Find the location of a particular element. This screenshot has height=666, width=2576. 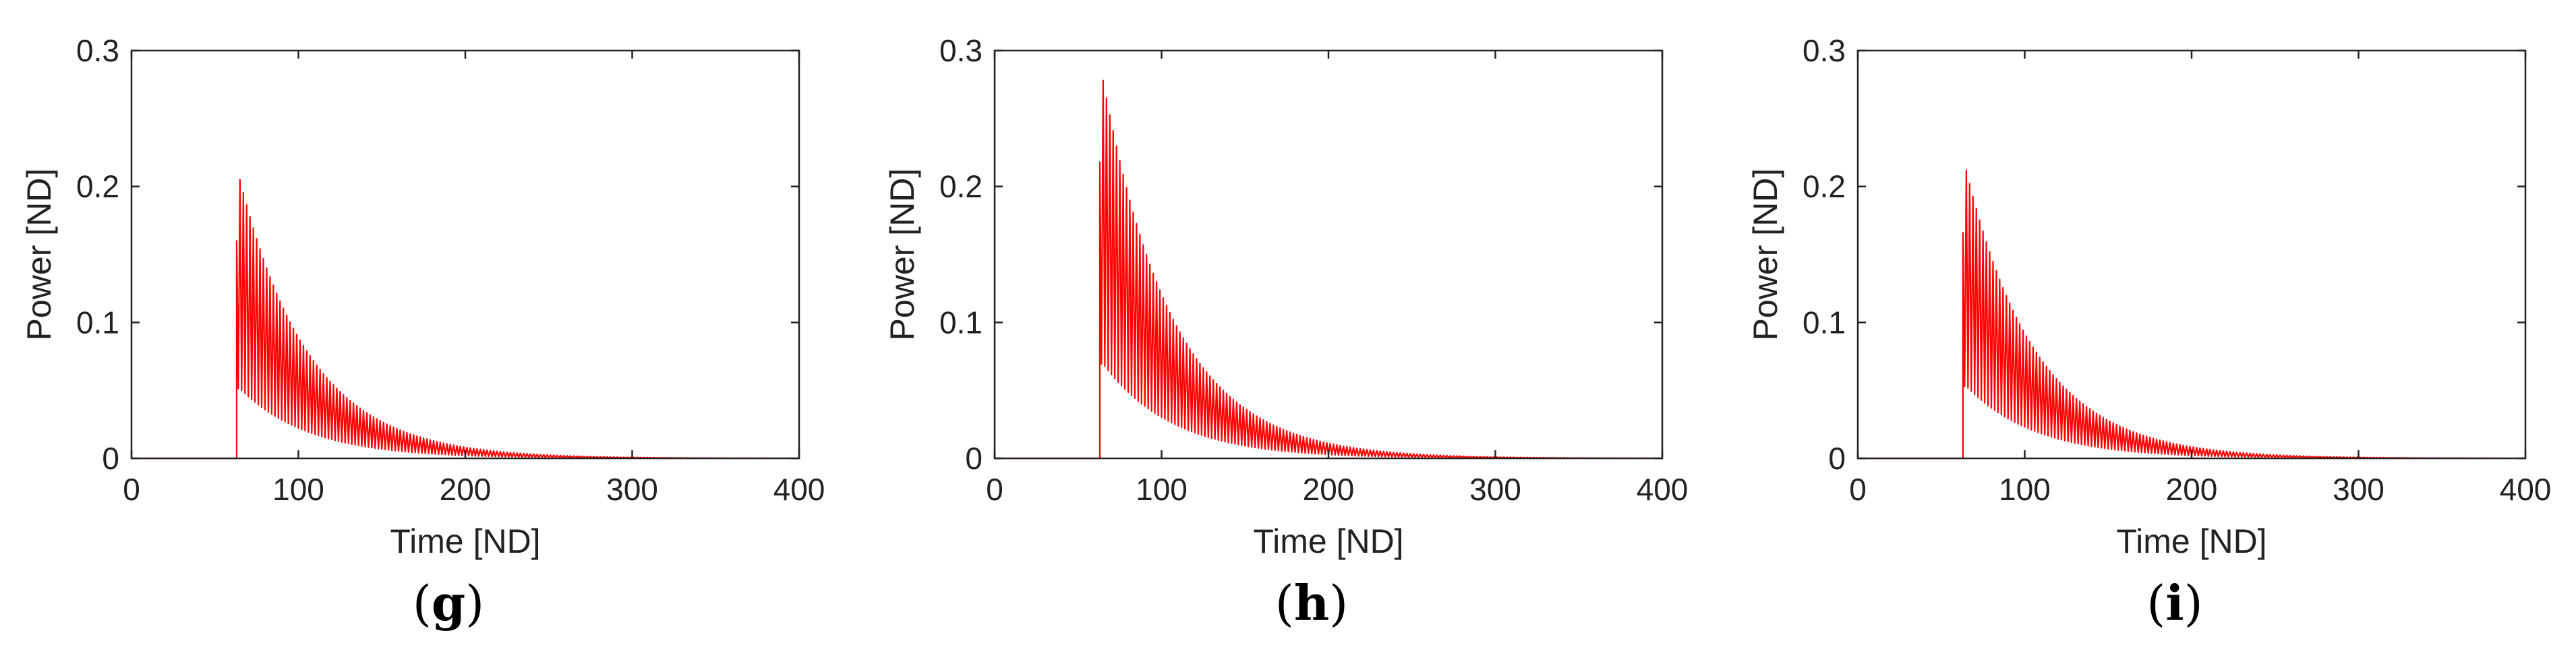

panel-label: (i) is located at coordinates (2174, 603).